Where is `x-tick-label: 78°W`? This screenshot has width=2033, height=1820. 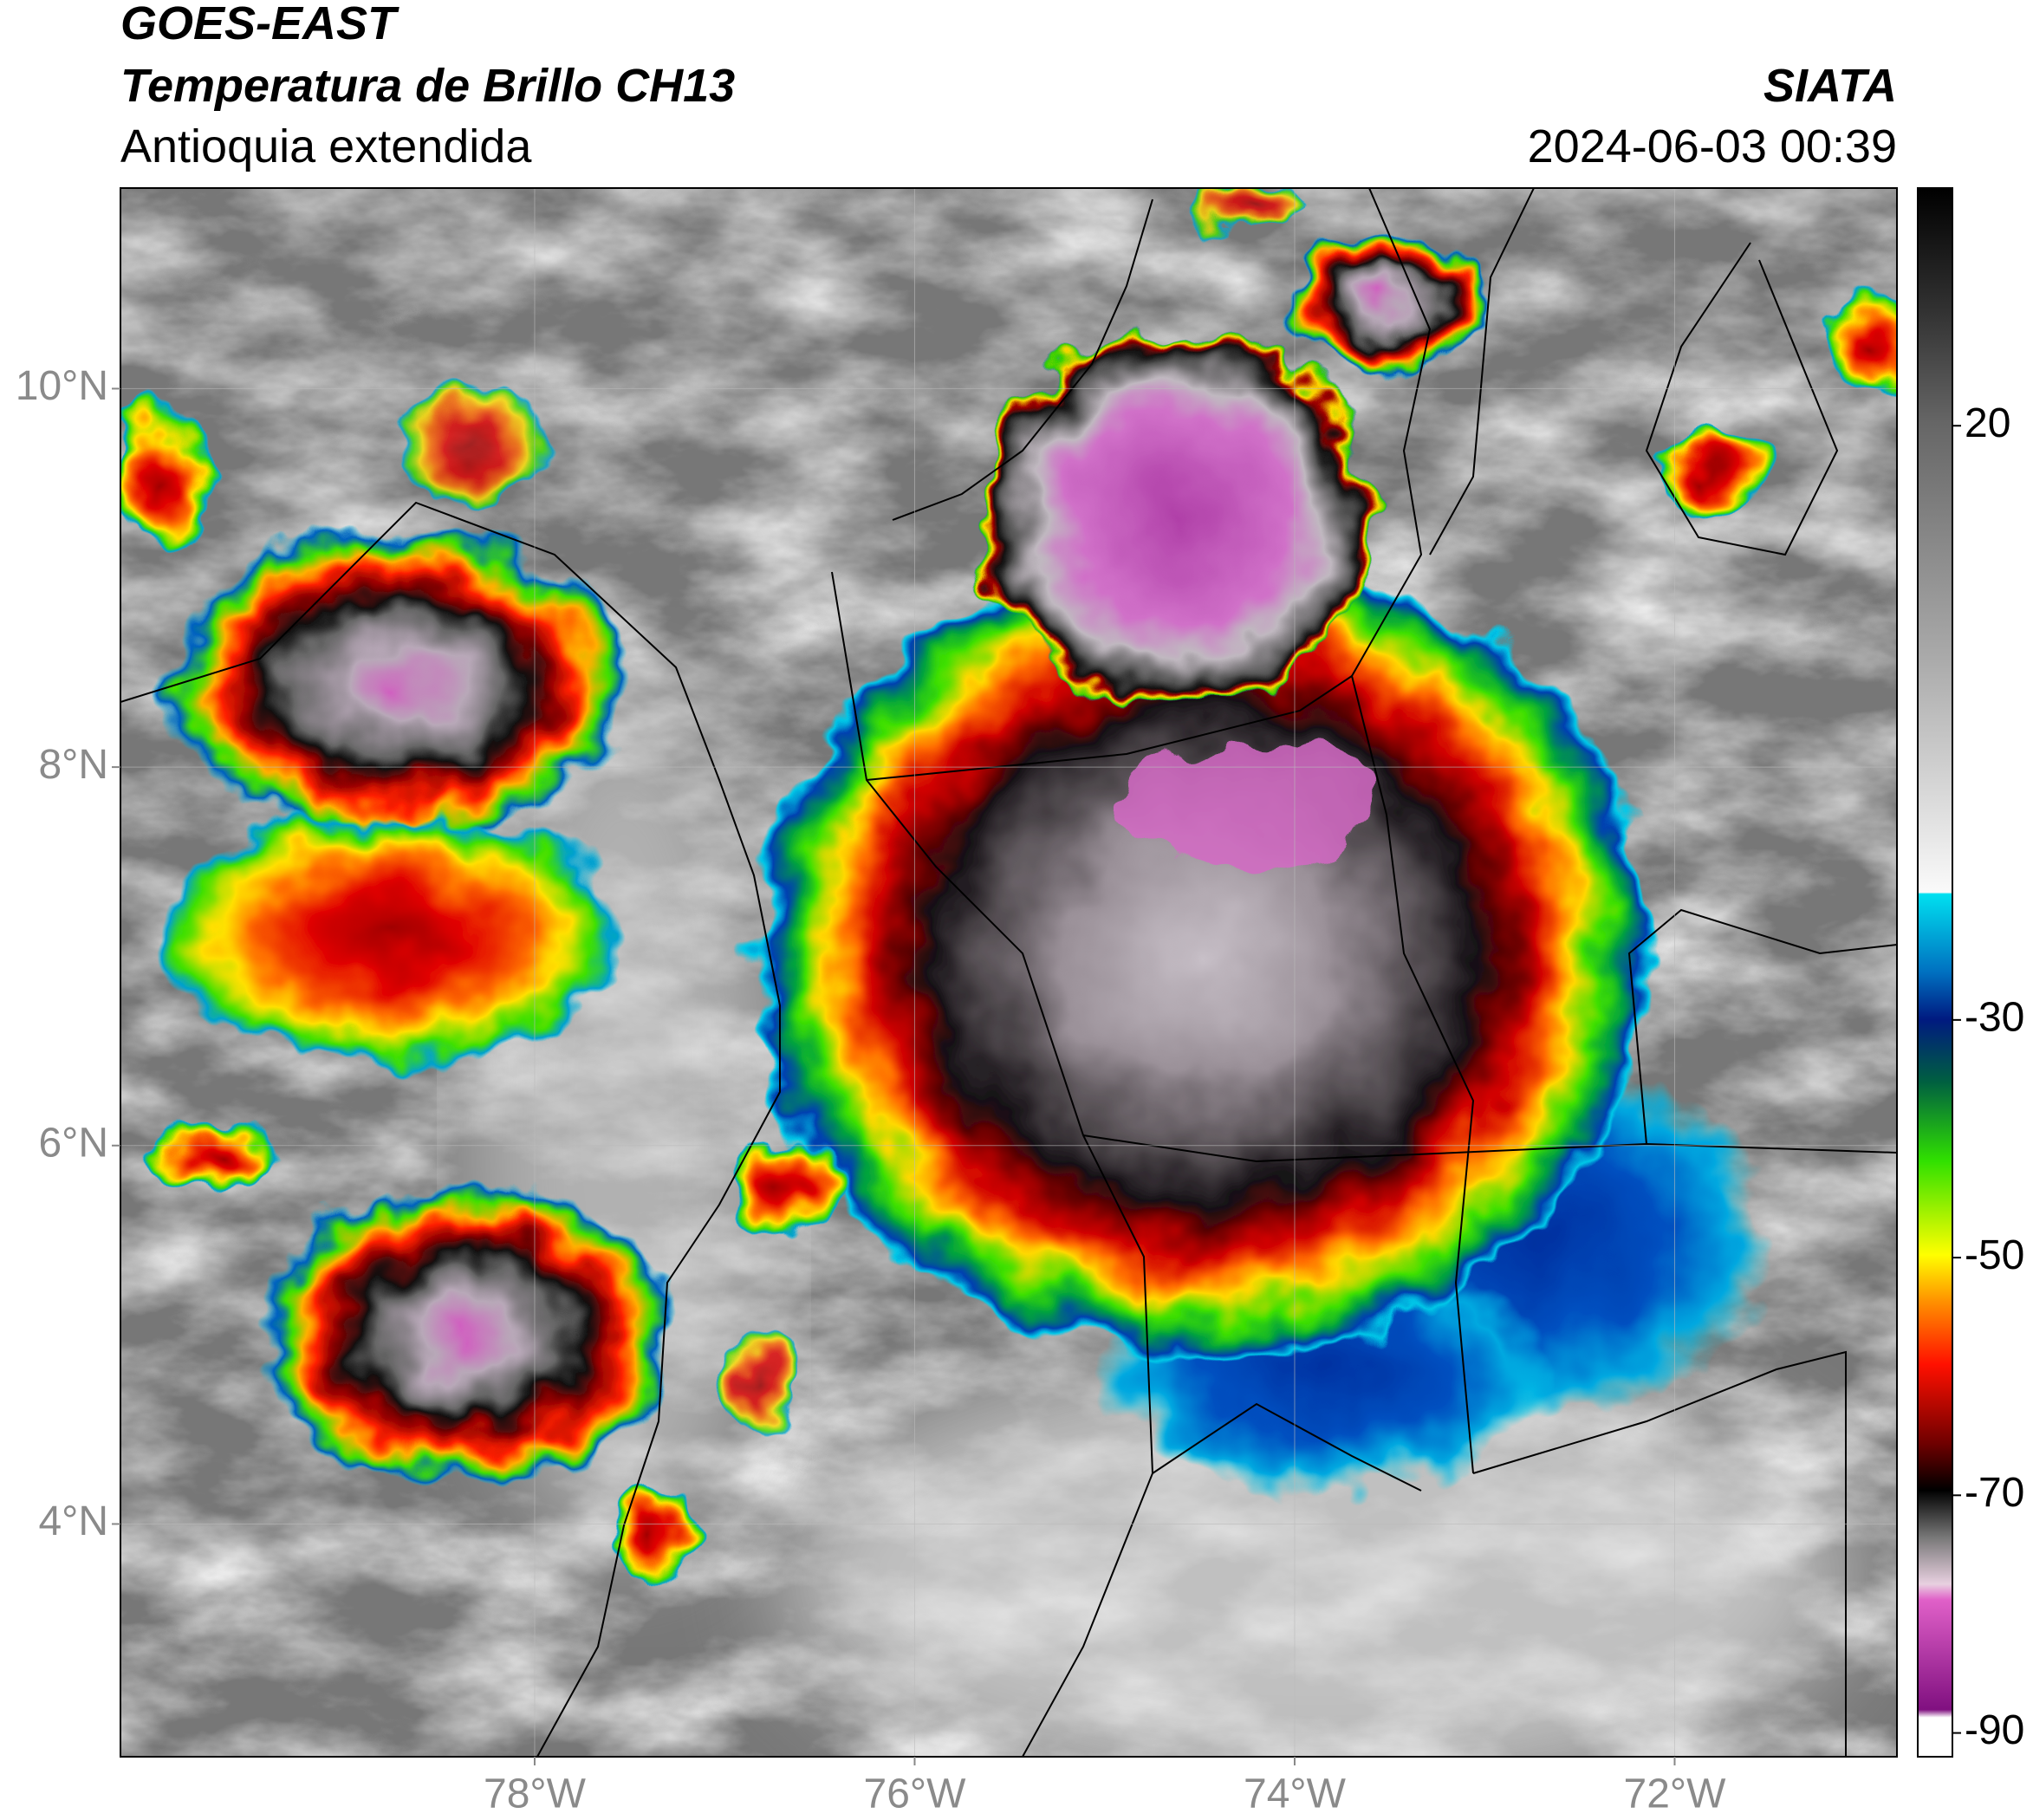 x-tick-label: 78°W is located at coordinates (535, 1794).